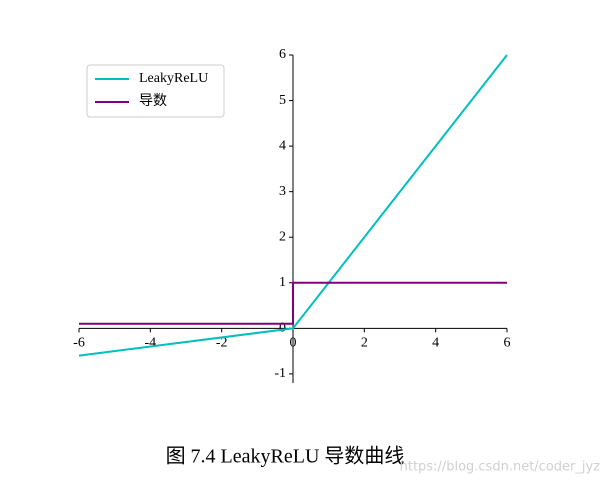 The width and height of the screenshot is (613, 486). What do you see at coordinates (79, 343) in the screenshot?
I see `x-tick-label: -6` at bounding box center [79, 343].